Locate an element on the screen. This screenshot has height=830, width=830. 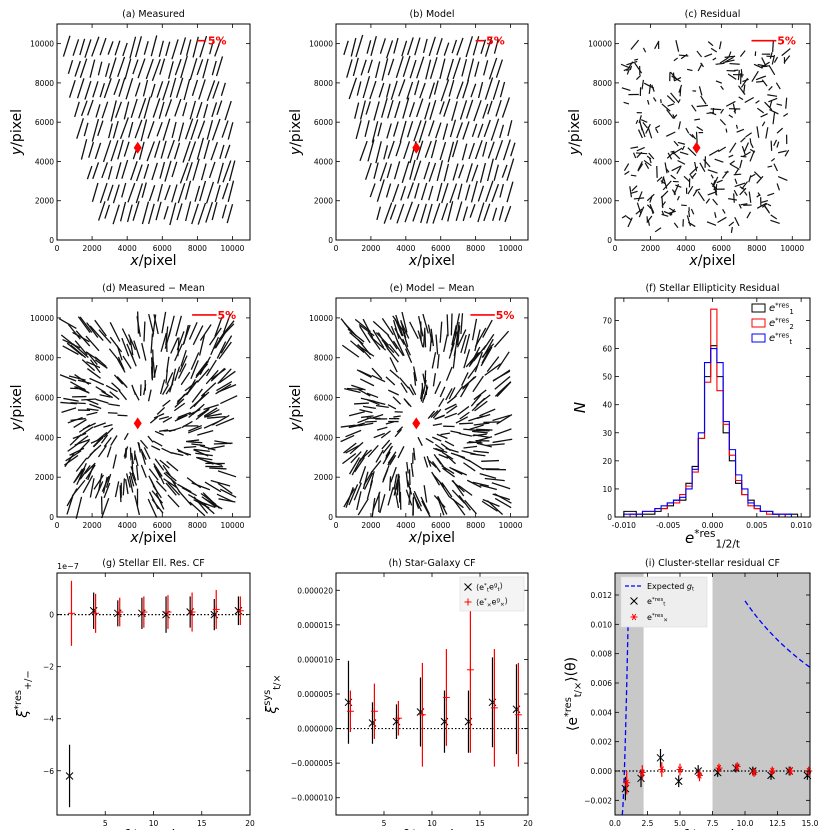
panel-i-xtick-label: 2.5 is located at coordinates (648, 823).